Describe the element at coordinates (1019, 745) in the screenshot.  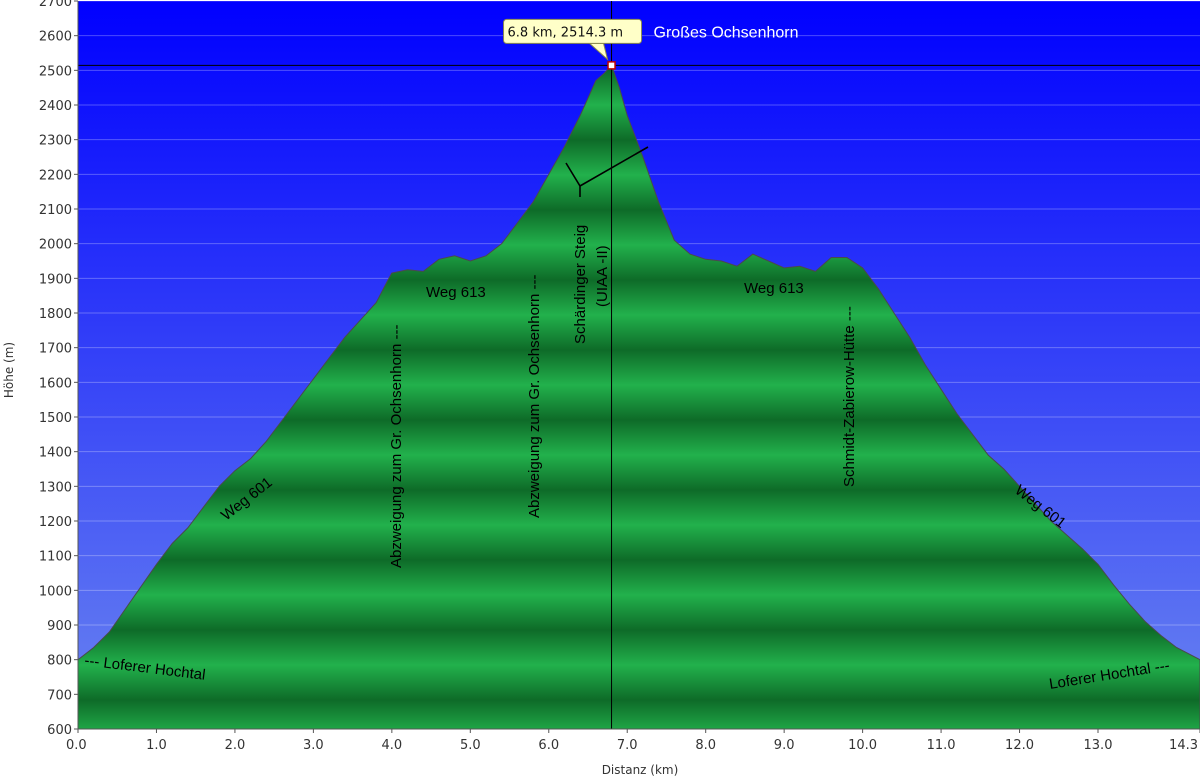
I see `x-tick-label: 12.0` at that location.